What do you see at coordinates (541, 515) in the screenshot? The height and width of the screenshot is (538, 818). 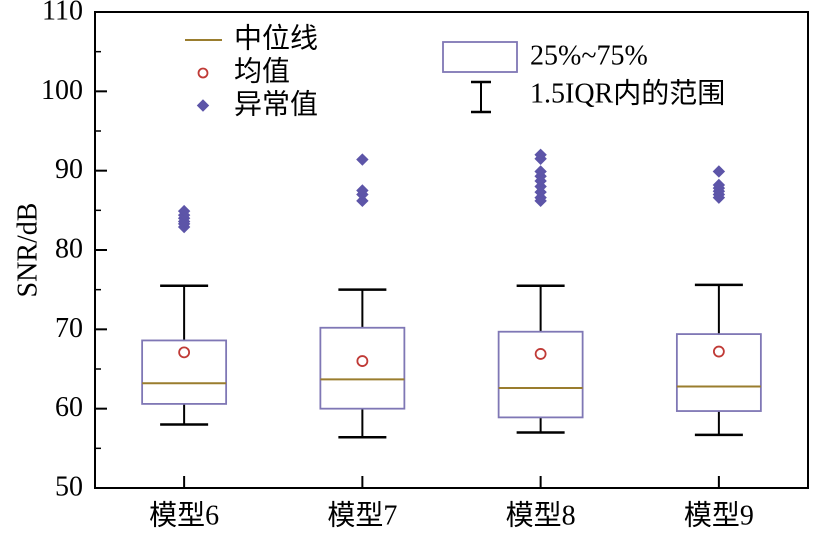 I see `x-tick-label: 模型8` at bounding box center [541, 515].